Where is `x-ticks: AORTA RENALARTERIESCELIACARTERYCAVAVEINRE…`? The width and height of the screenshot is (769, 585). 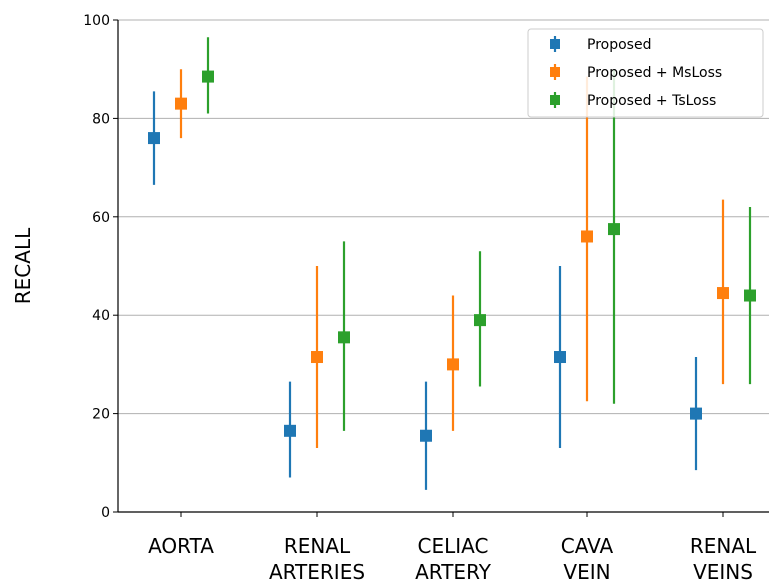 x-ticks: AORTA RENALARTERIESCELIACARTERYCAVAVEINRE… is located at coordinates (452, 548).